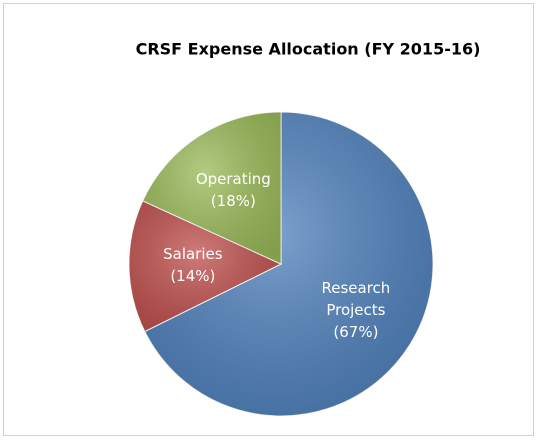 This screenshot has width=539, height=441. I want to click on label-value: (67%), so click(356, 332).